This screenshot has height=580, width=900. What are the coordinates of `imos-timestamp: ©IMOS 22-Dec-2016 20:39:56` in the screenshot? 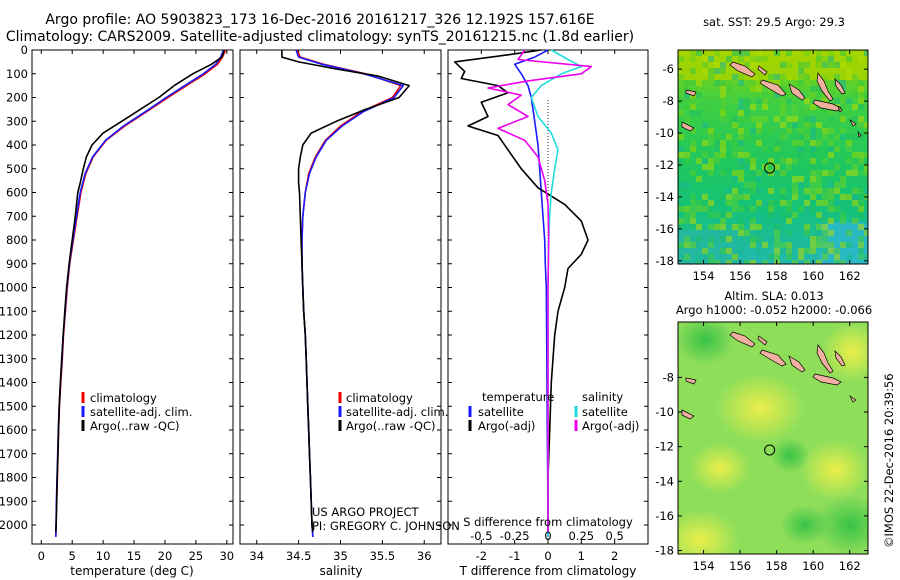 It's located at (889, 460).